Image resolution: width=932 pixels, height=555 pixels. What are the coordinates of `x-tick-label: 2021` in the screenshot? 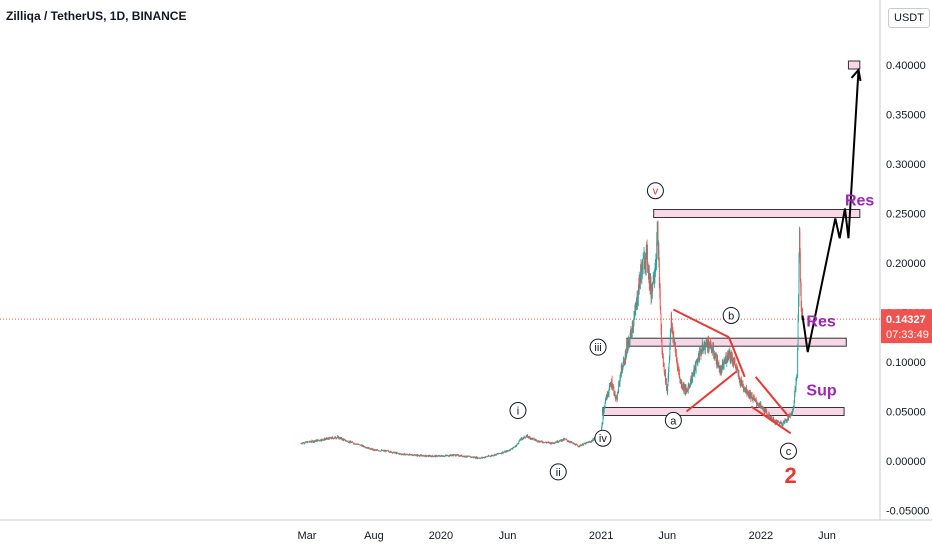 It's located at (601, 536).